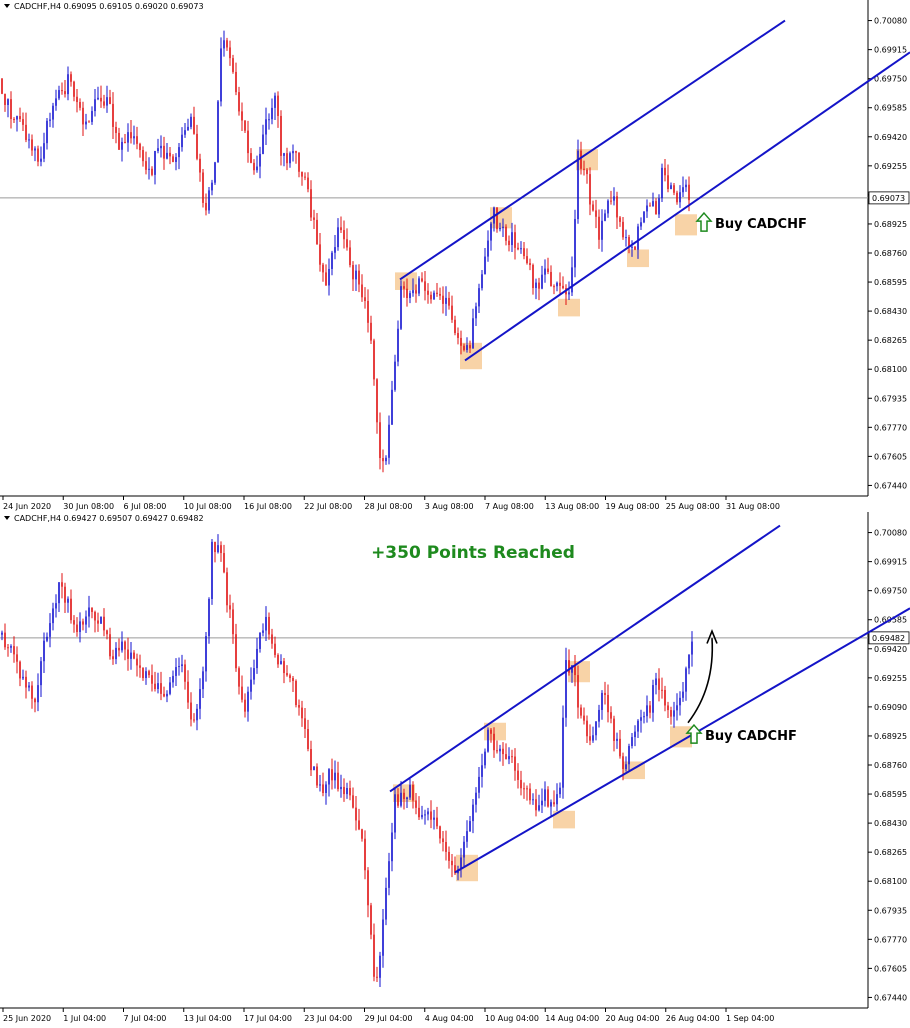 This screenshot has height=1028, width=910. What do you see at coordinates (27, 506) in the screenshot?
I see `time-tick-label: 24 Jun 2020` at bounding box center [27, 506].